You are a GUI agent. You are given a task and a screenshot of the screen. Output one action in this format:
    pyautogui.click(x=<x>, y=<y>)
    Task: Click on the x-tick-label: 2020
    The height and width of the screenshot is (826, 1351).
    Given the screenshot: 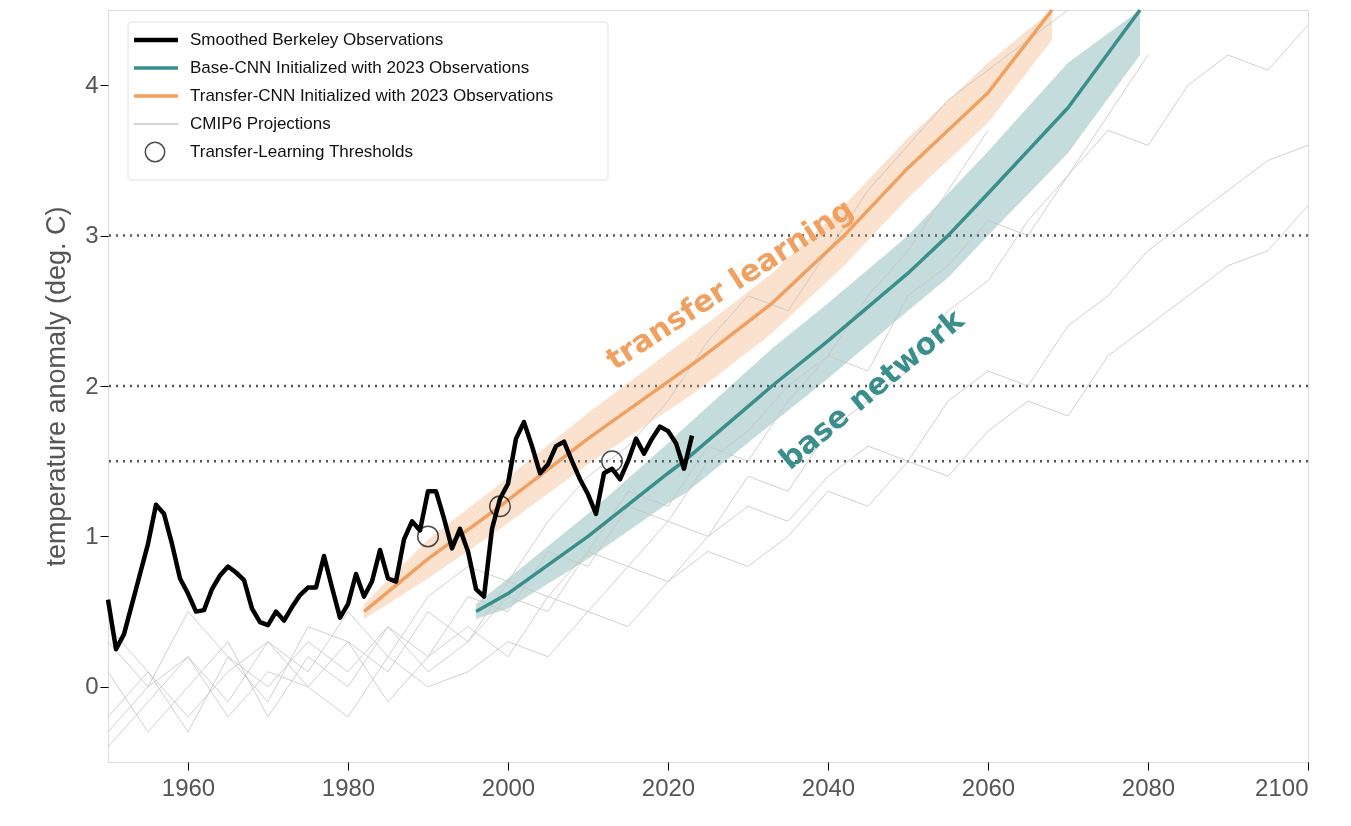 What is the action you would take?
    pyautogui.click(x=668, y=787)
    